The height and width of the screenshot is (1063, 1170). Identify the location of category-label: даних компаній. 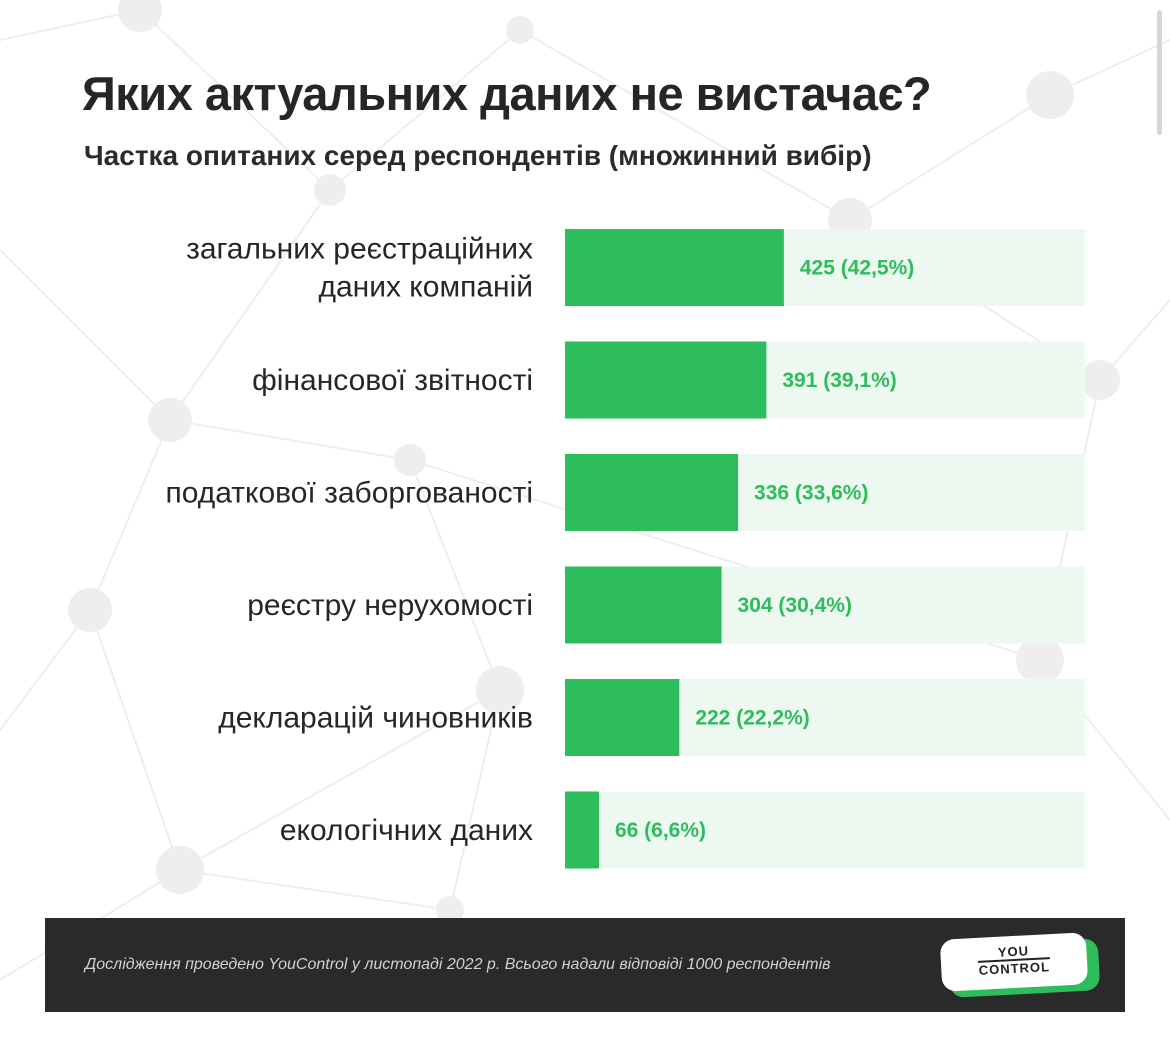
(425, 287).